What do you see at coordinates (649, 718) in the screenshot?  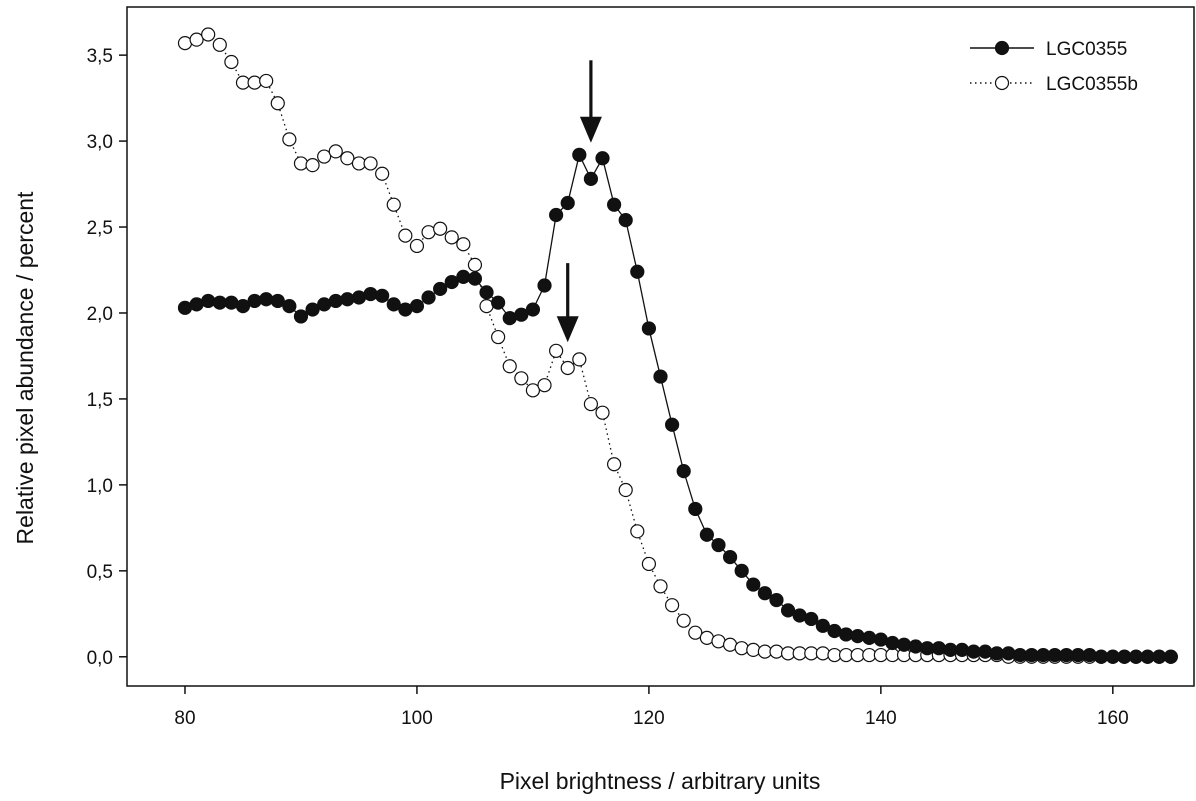 I see `x-tick-label: 120` at bounding box center [649, 718].